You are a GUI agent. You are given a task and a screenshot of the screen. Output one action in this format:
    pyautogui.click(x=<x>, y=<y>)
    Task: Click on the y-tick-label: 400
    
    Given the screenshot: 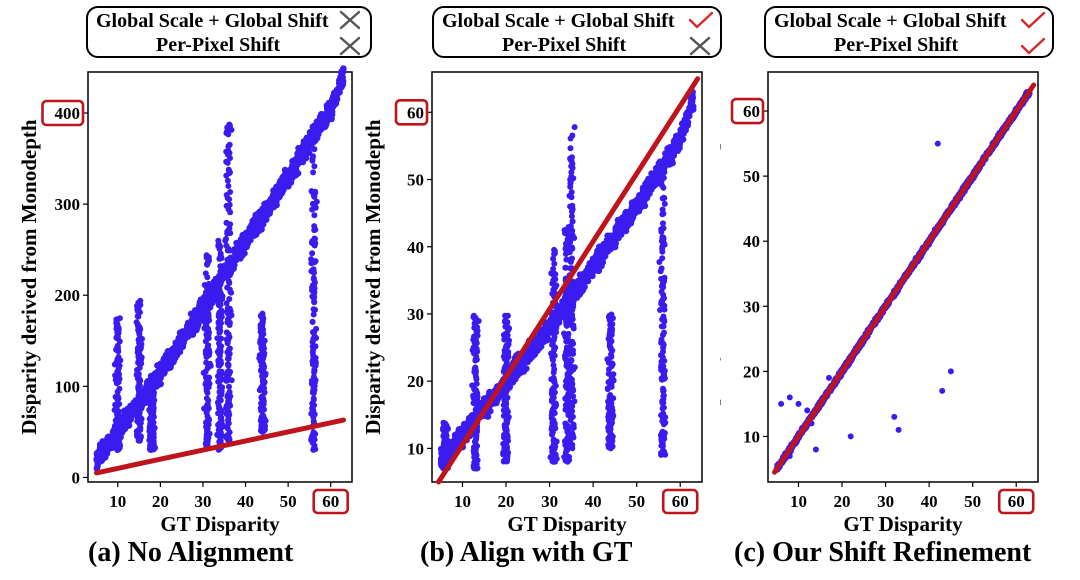 What is the action you would take?
    pyautogui.click(x=68, y=113)
    